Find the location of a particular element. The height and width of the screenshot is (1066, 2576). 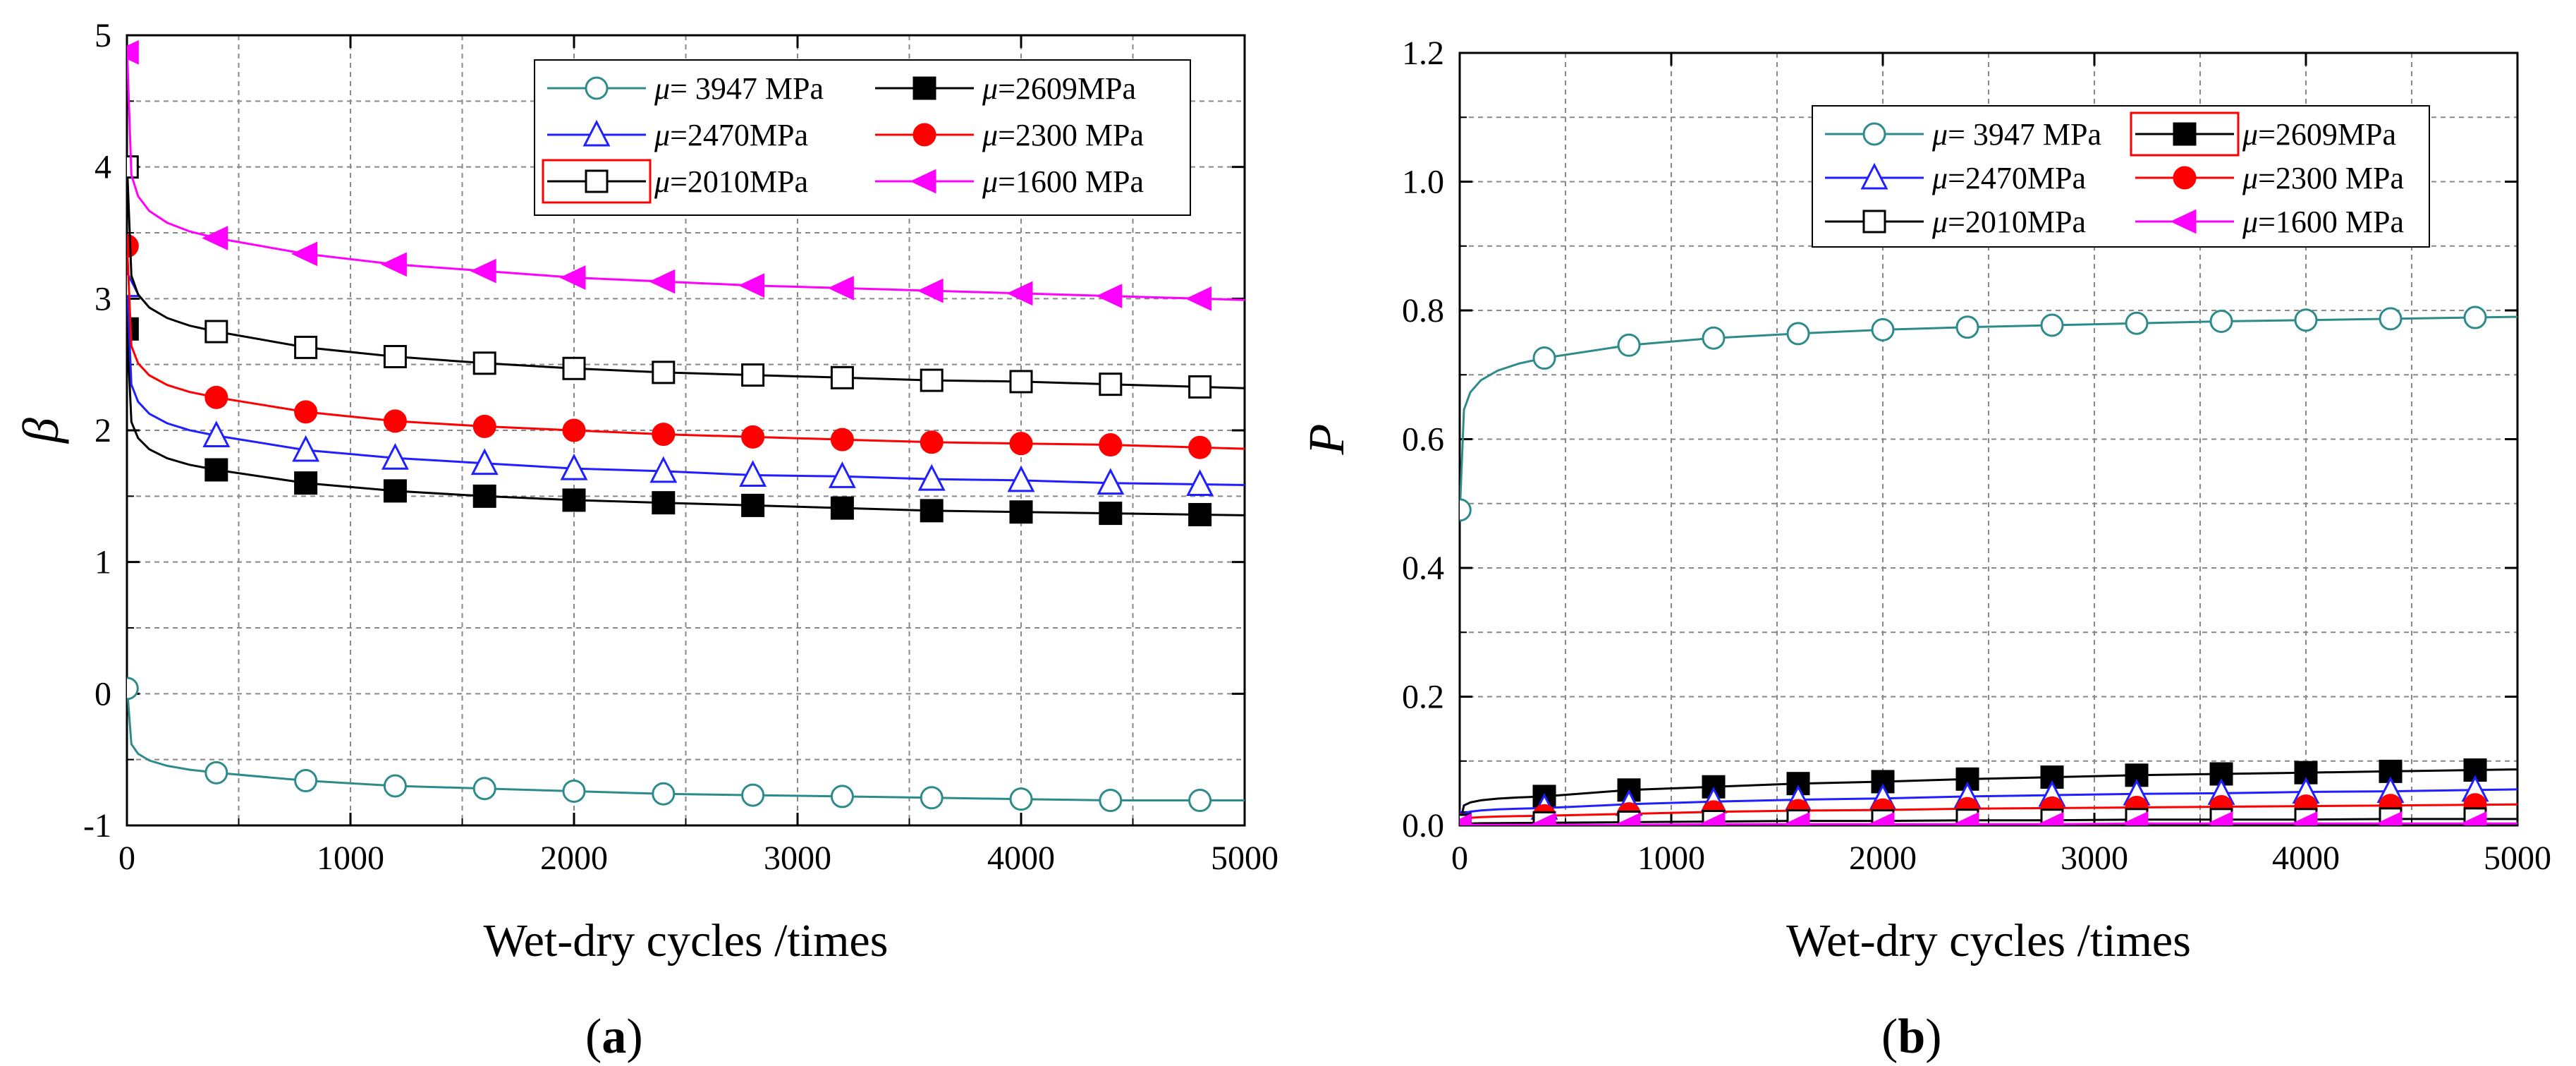

x-tick-label: 2000 is located at coordinates (1883, 858).